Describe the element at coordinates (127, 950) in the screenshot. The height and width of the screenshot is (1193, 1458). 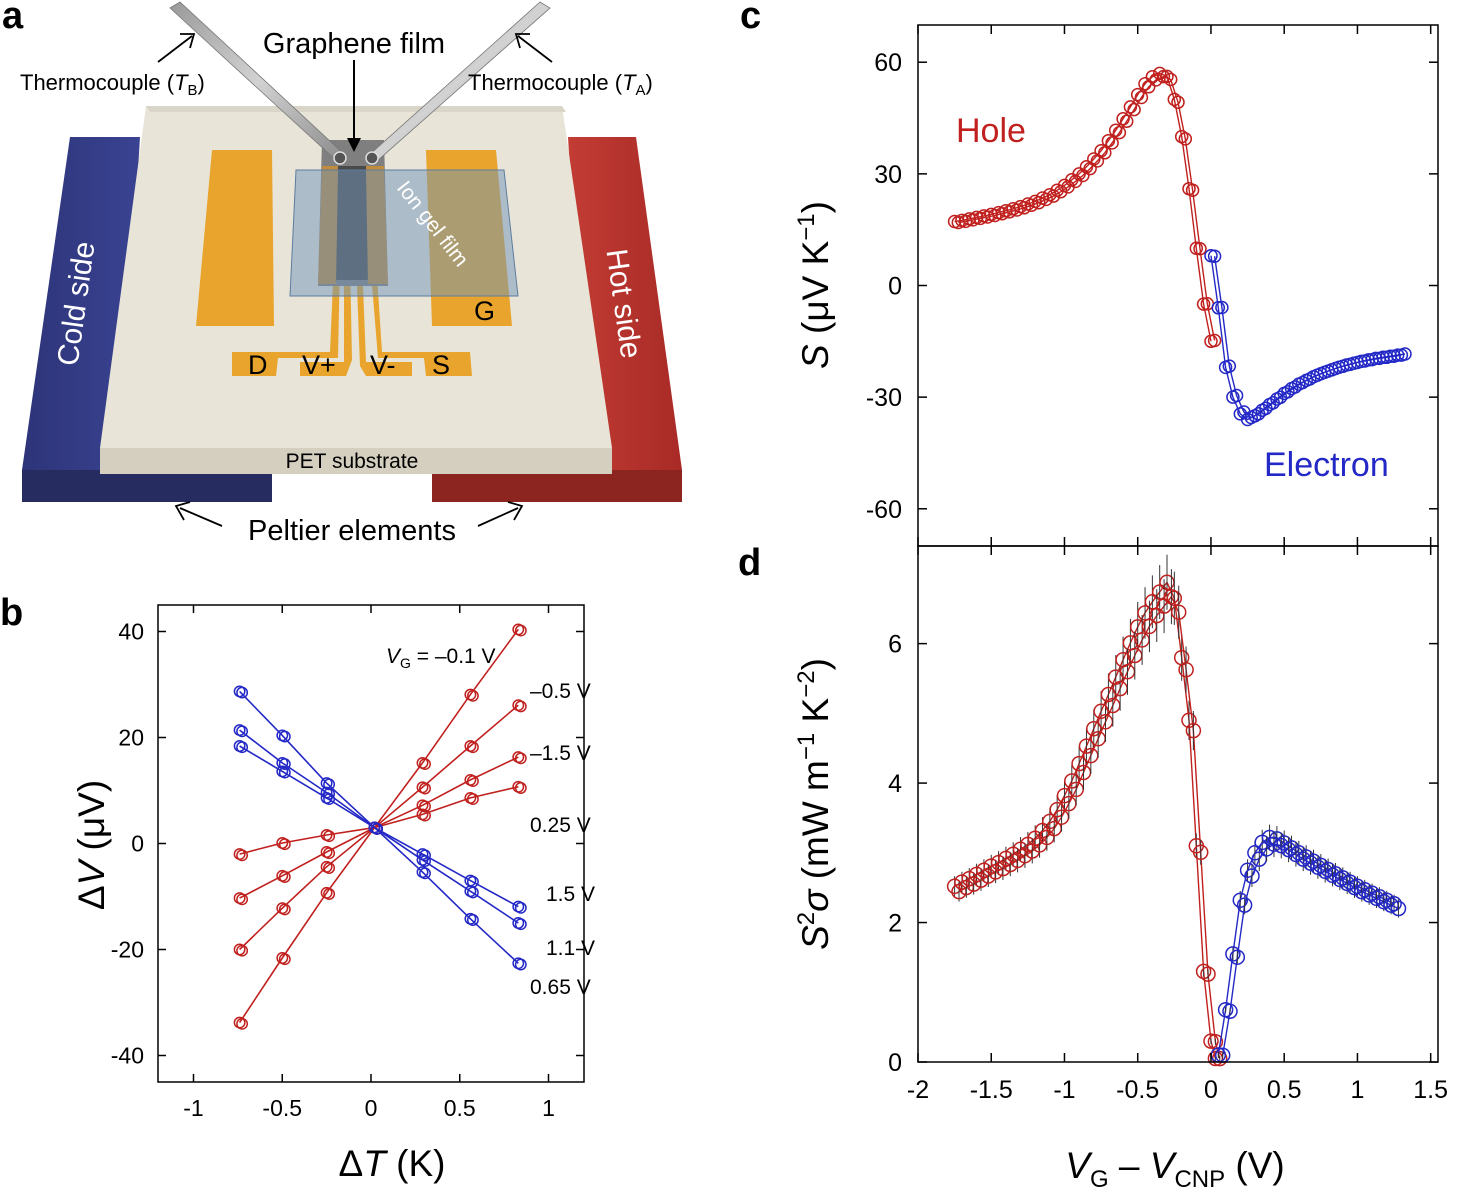
I see `panel-b-ytick-label: -20` at that location.